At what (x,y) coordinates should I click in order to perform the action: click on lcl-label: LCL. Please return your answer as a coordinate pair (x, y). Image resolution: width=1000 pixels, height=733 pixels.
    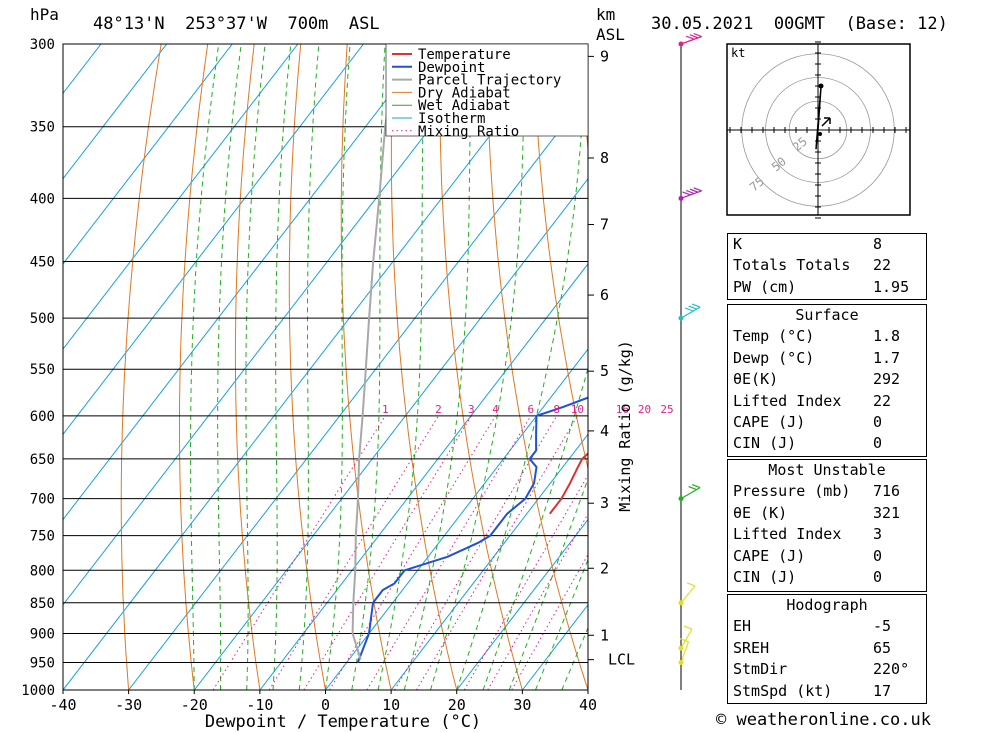
    Looking at the image, I should click on (621, 660).